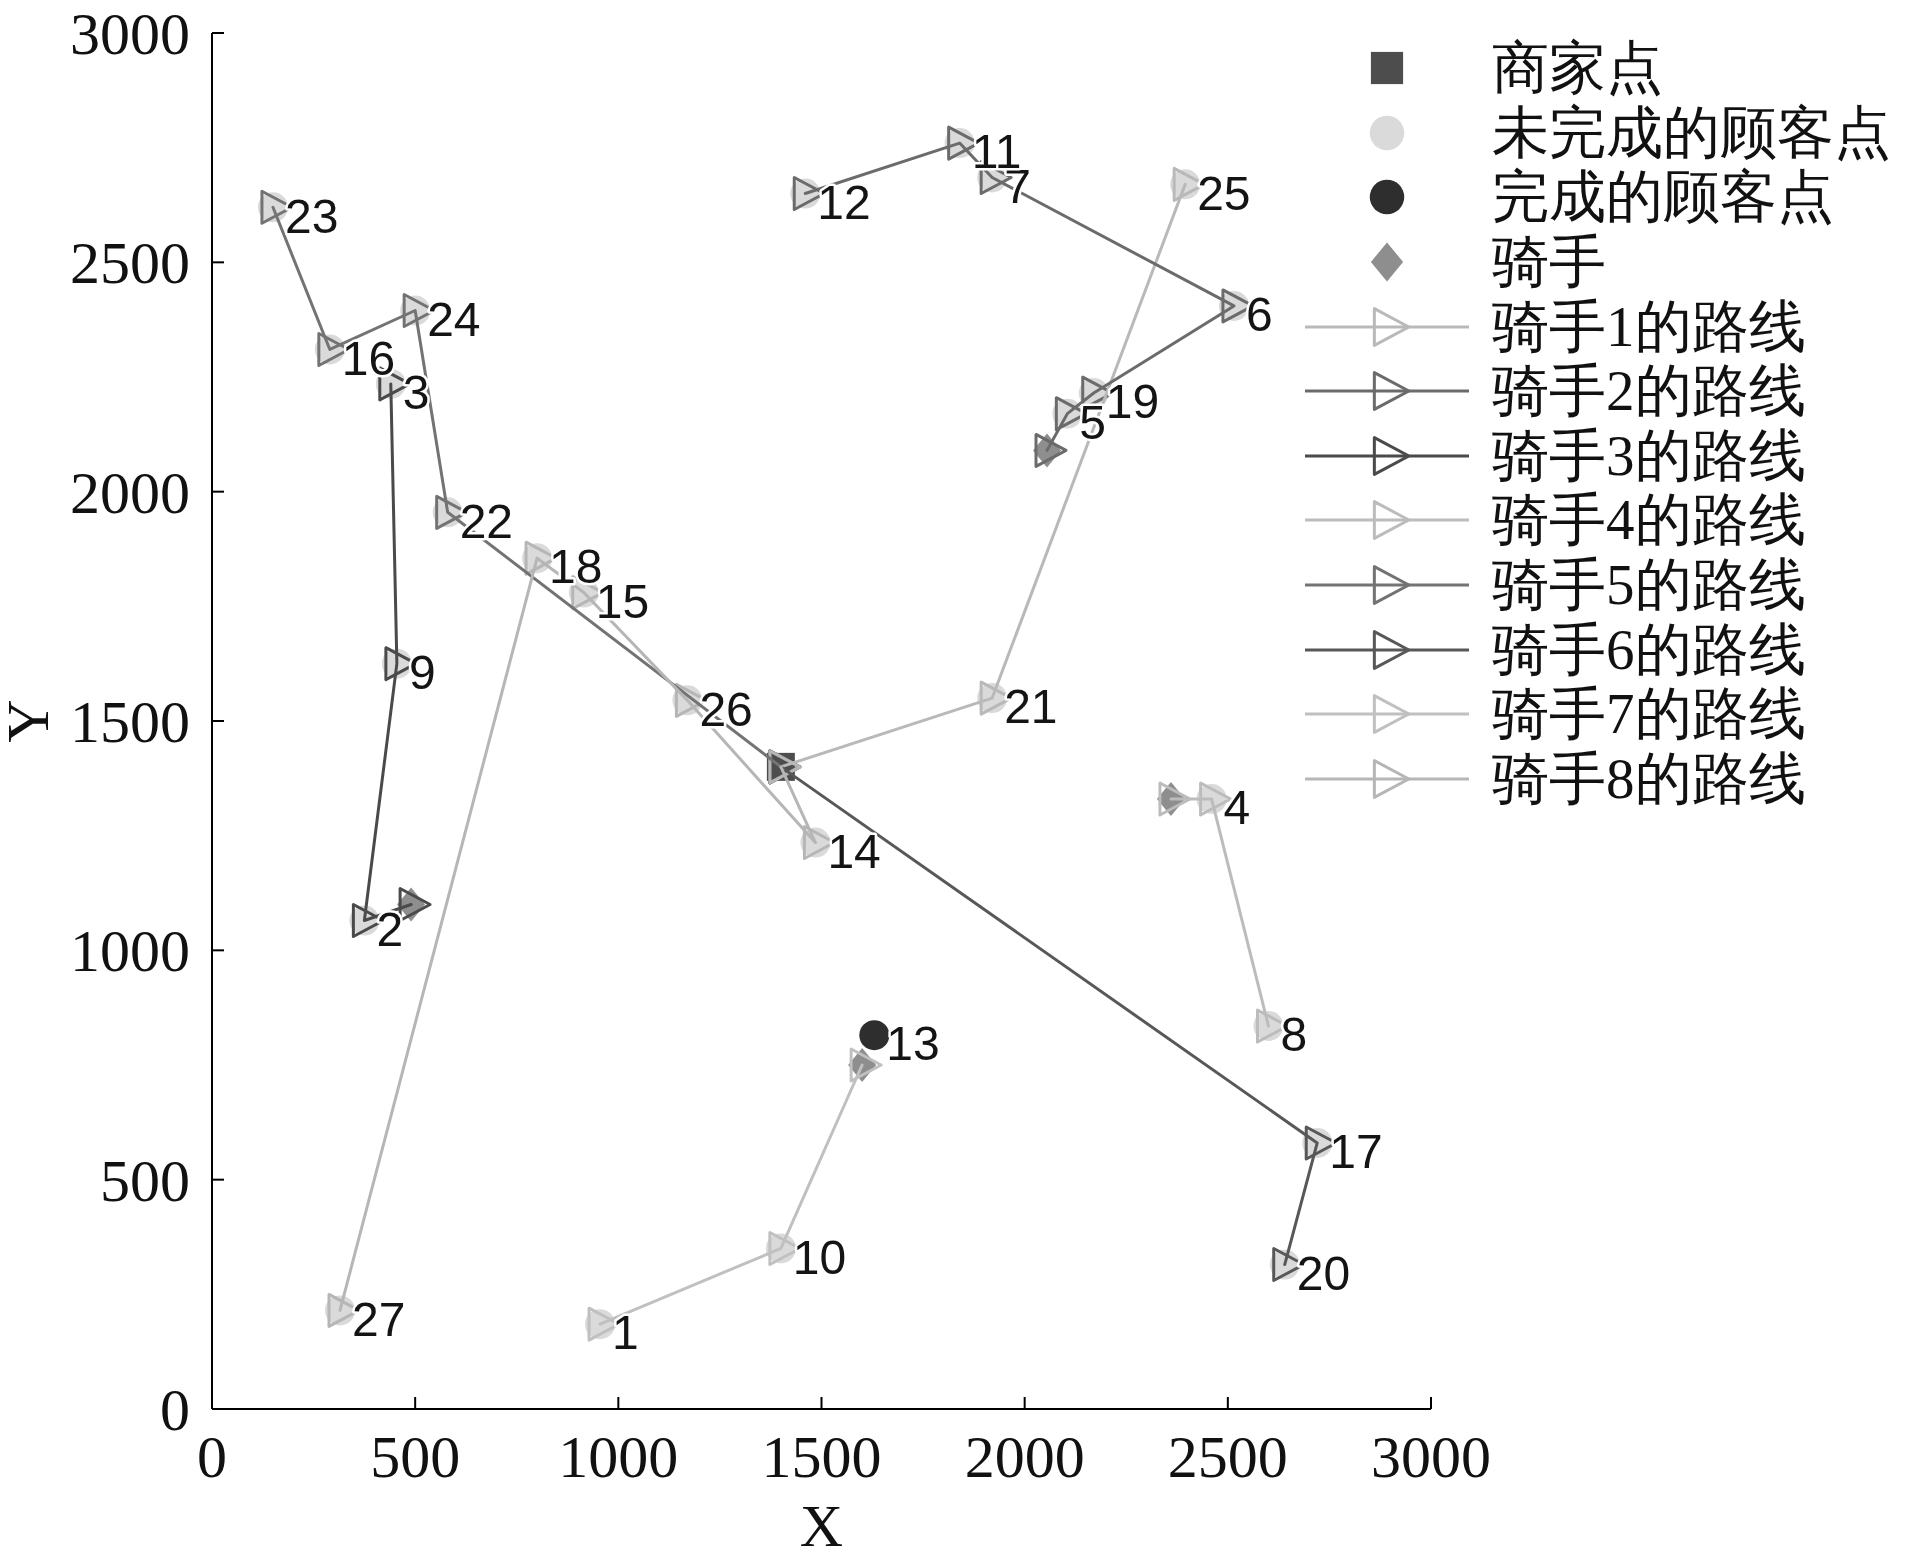 The height and width of the screenshot is (1552, 1928). I want to click on legend-label: 骑手5的路线, so click(1649, 585).